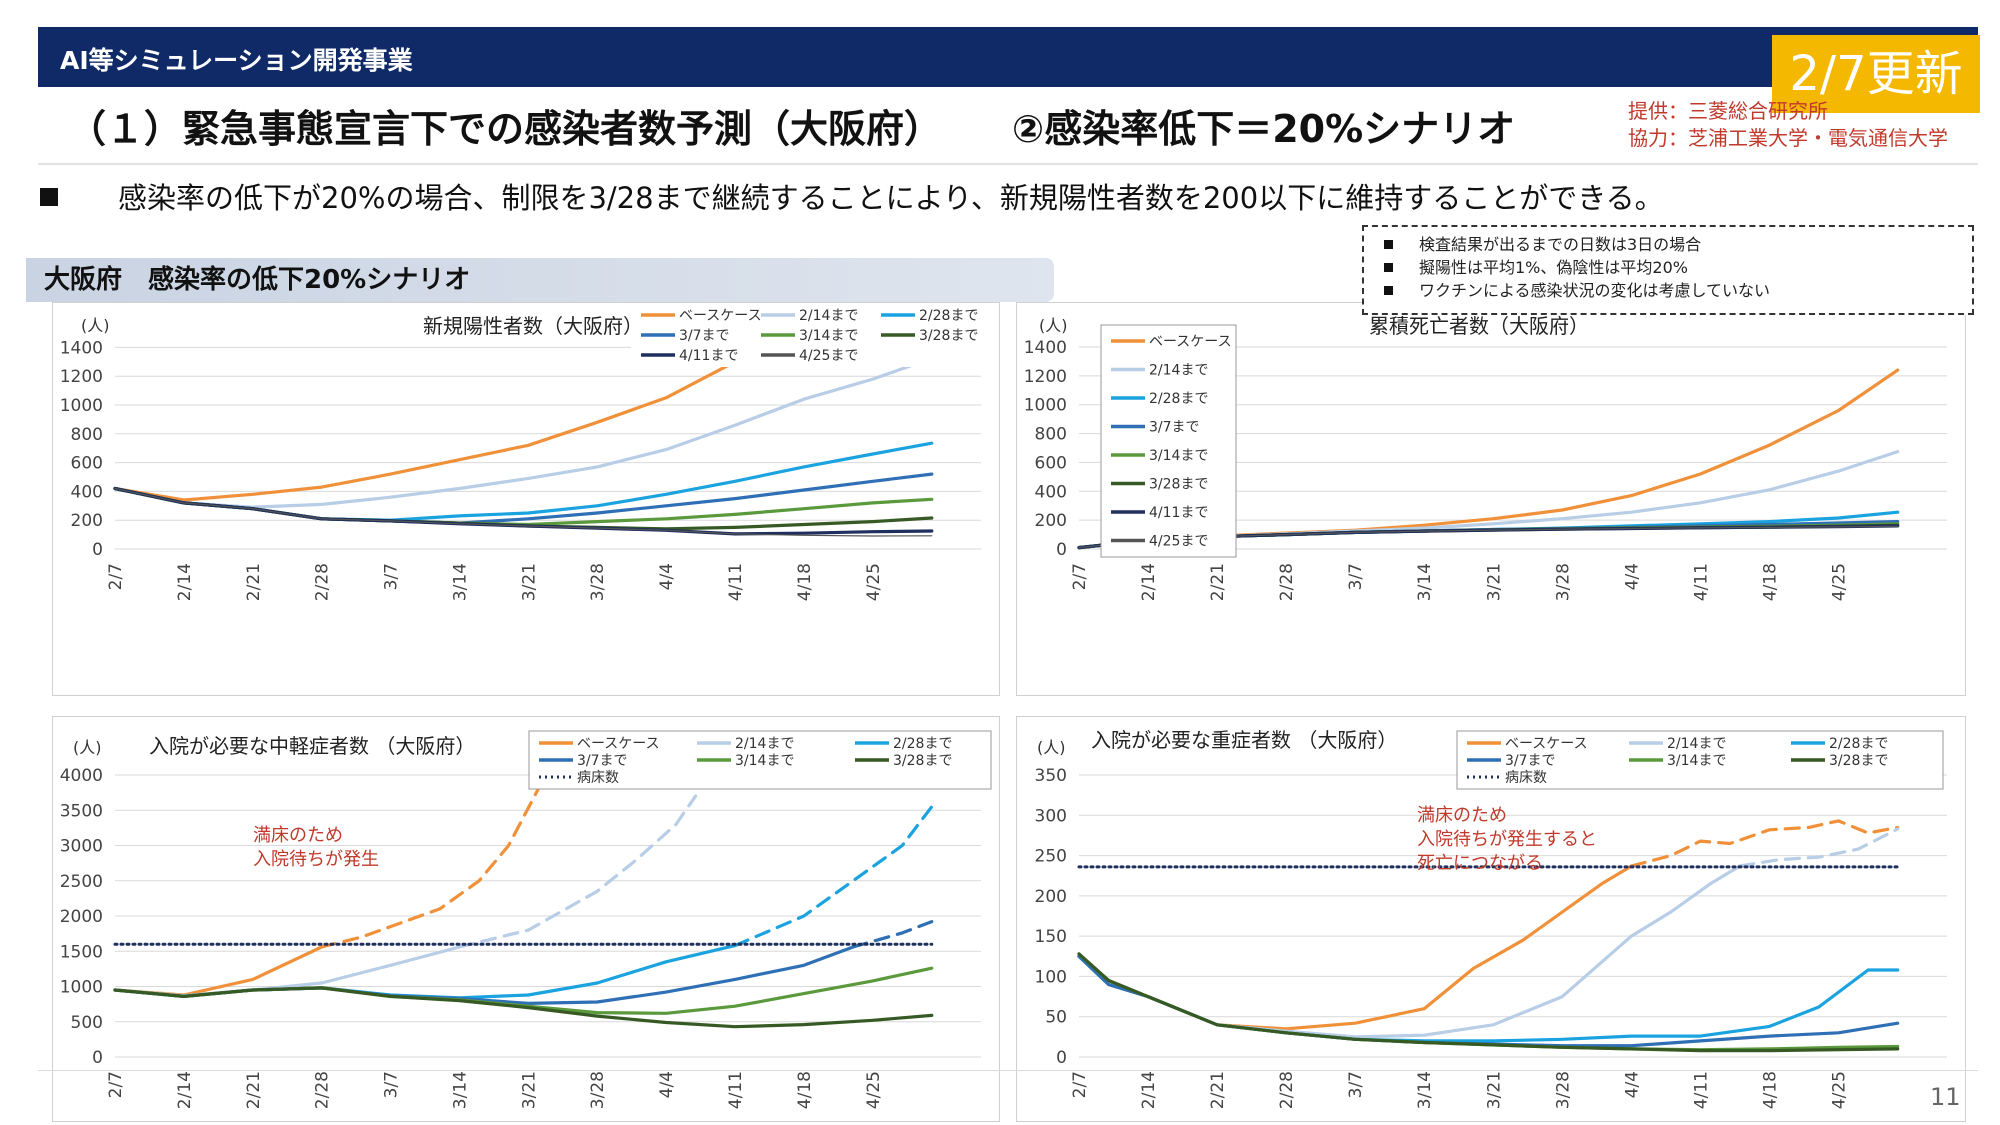 This screenshot has height=1125, width=2000. Describe the element at coordinates (1526, 778) in the screenshot. I see `legend-label: 病床数` at that location.